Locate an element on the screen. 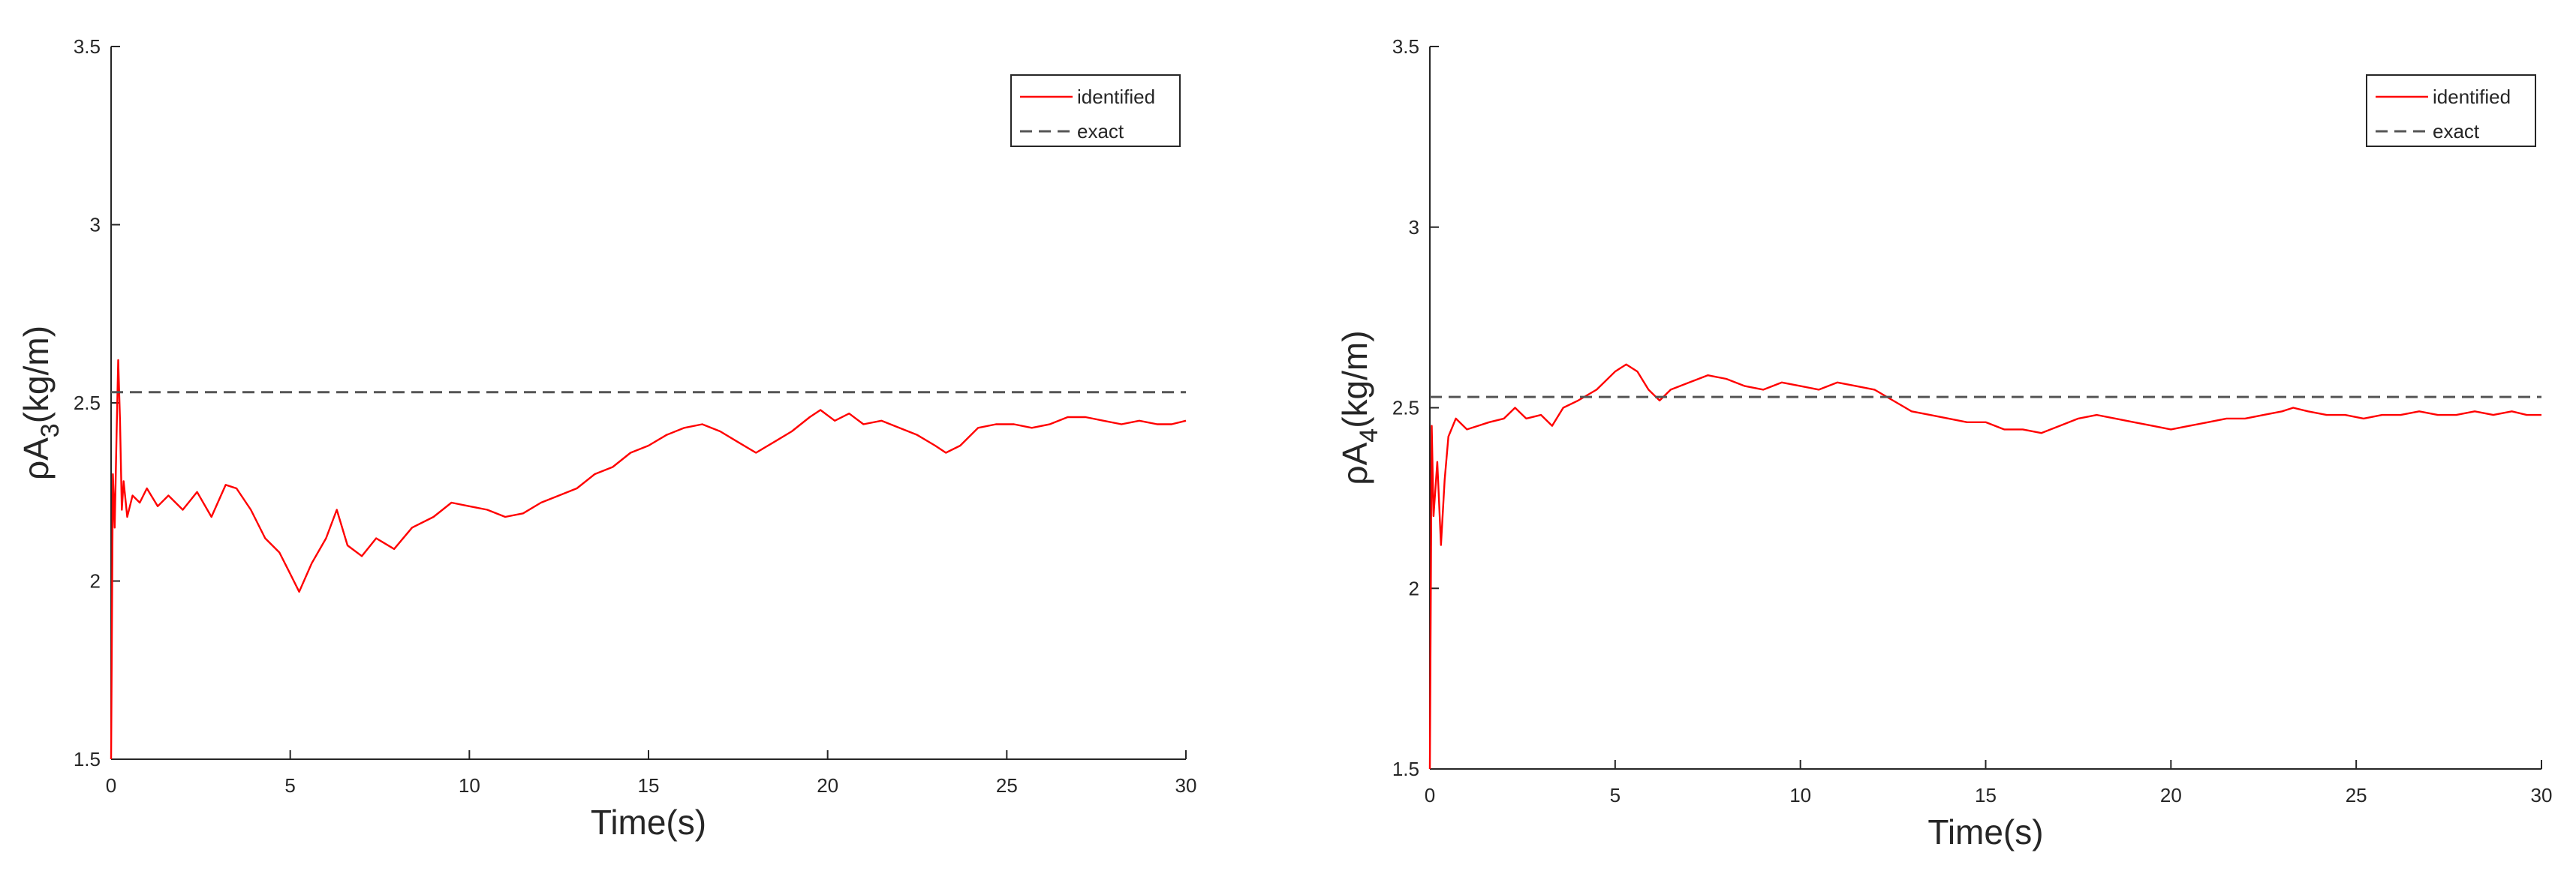 Image resolution: width=2576 pixels, height=889 pixels. y-axis-label: ρA3(kg/m) is located at coordinates (41, 403).